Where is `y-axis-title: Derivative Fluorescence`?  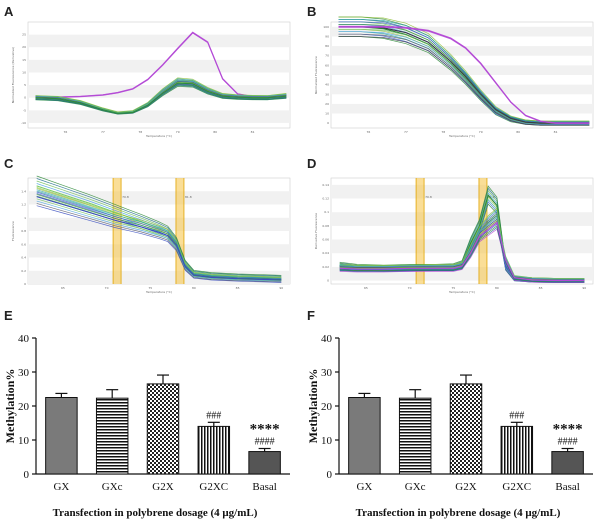 y-axis-title: Derivative Fluorescence is located at coordinates (316, 231).